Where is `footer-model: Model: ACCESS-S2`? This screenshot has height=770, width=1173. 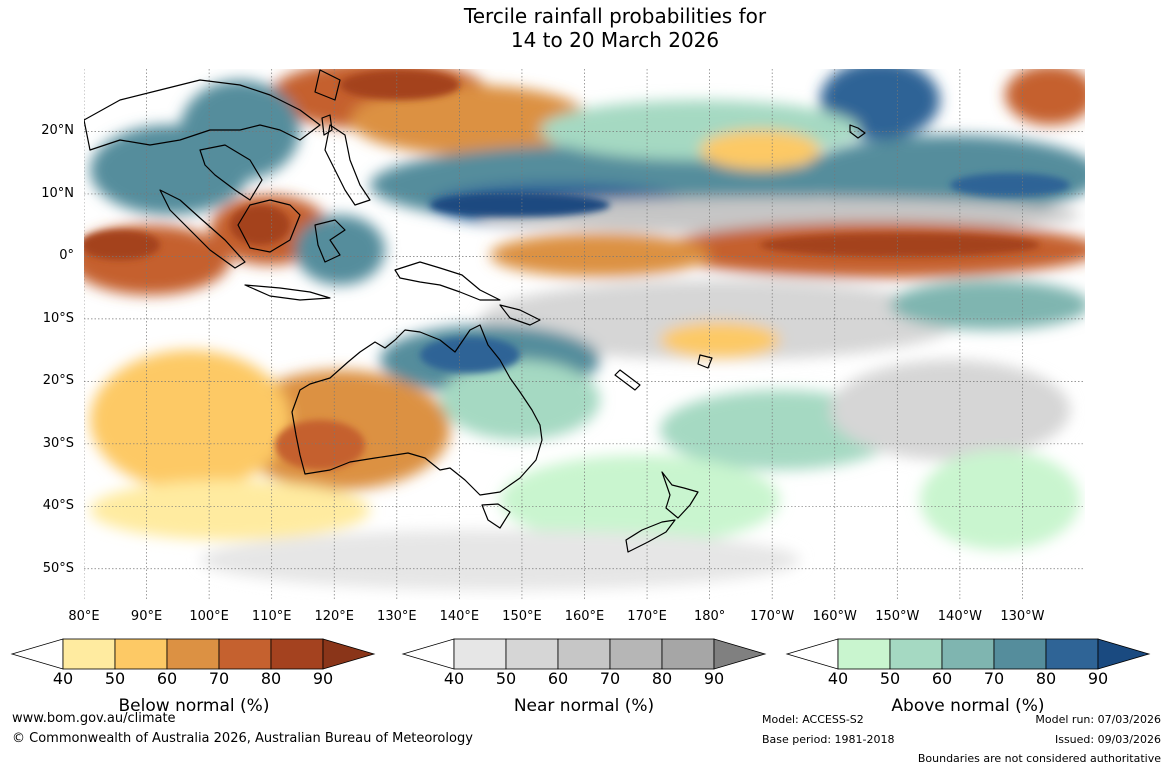
footer-model: Model: ACCESS-S2 is located at coordinates (813, 719).